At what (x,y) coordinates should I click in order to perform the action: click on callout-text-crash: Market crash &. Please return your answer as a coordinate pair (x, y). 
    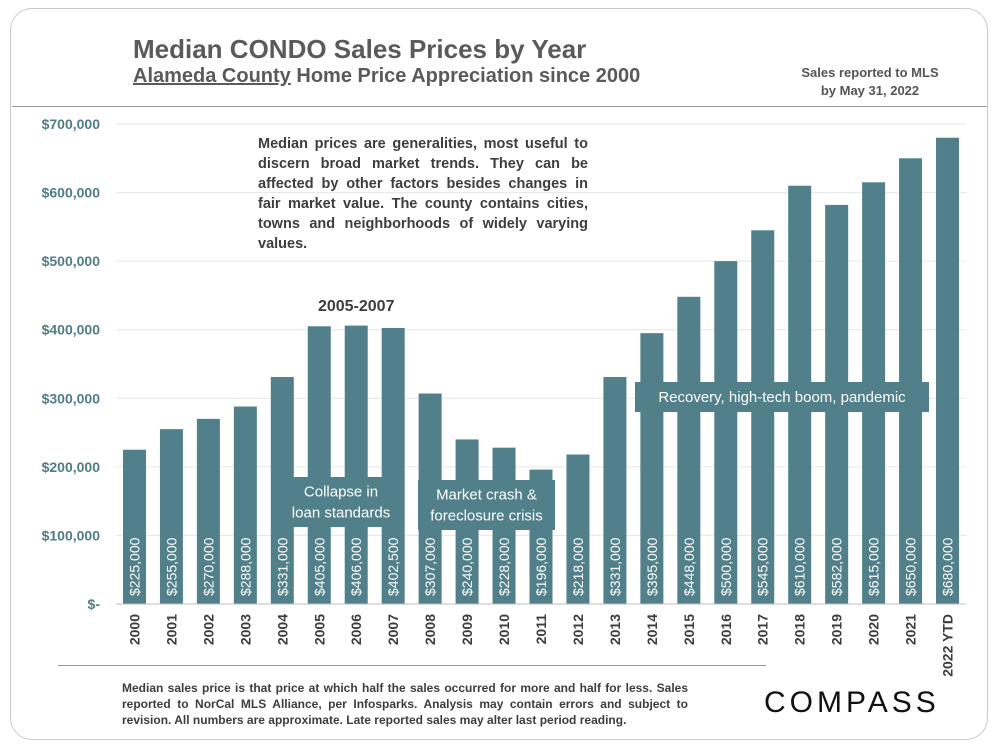
    Looking at the image, I should click on (486, 495).